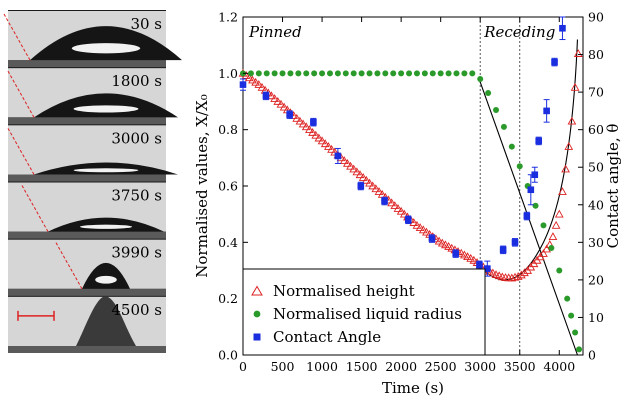 The width and height of the screenshot is (635, 400). Describe the element at coordinates (367, 314) in the screenshot. I see `legend-label: Normalised liquid radius` at that location.